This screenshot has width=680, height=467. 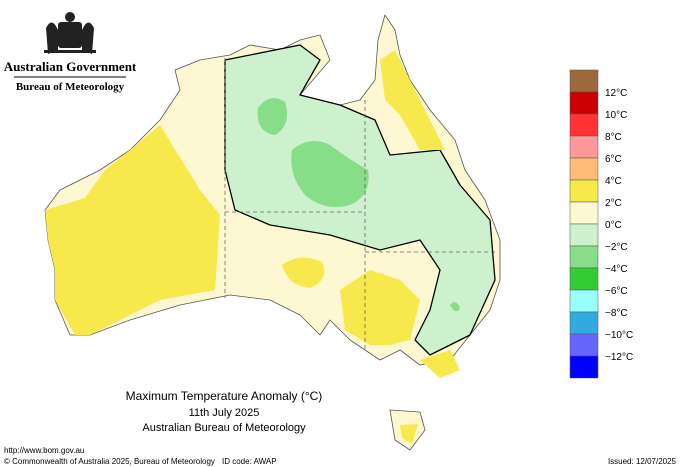 I want to click on legend-label: 4°C, so click(x=613, y=181).